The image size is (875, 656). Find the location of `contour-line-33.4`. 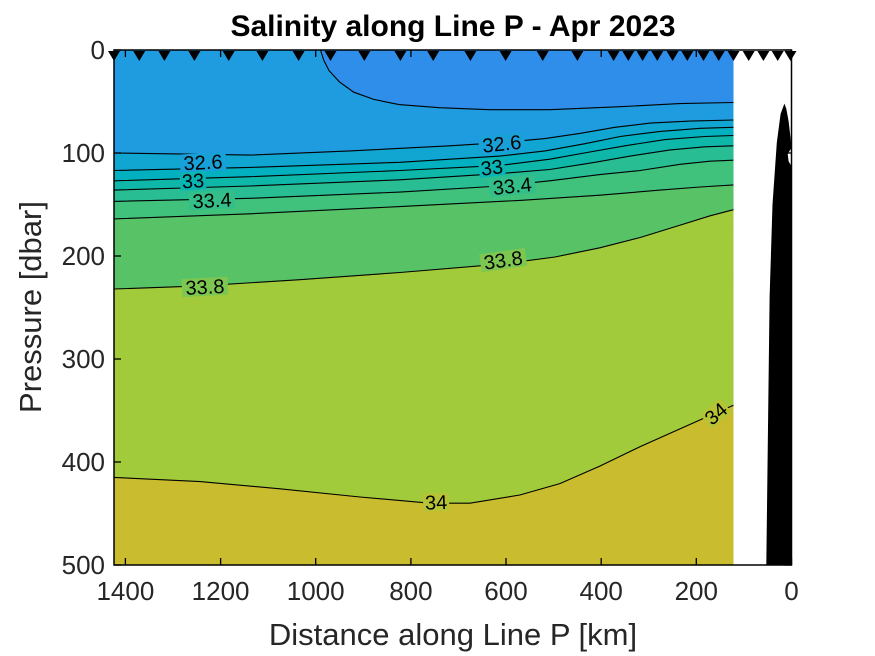

contour-line-33.4 is located at coordinates (423, 180).